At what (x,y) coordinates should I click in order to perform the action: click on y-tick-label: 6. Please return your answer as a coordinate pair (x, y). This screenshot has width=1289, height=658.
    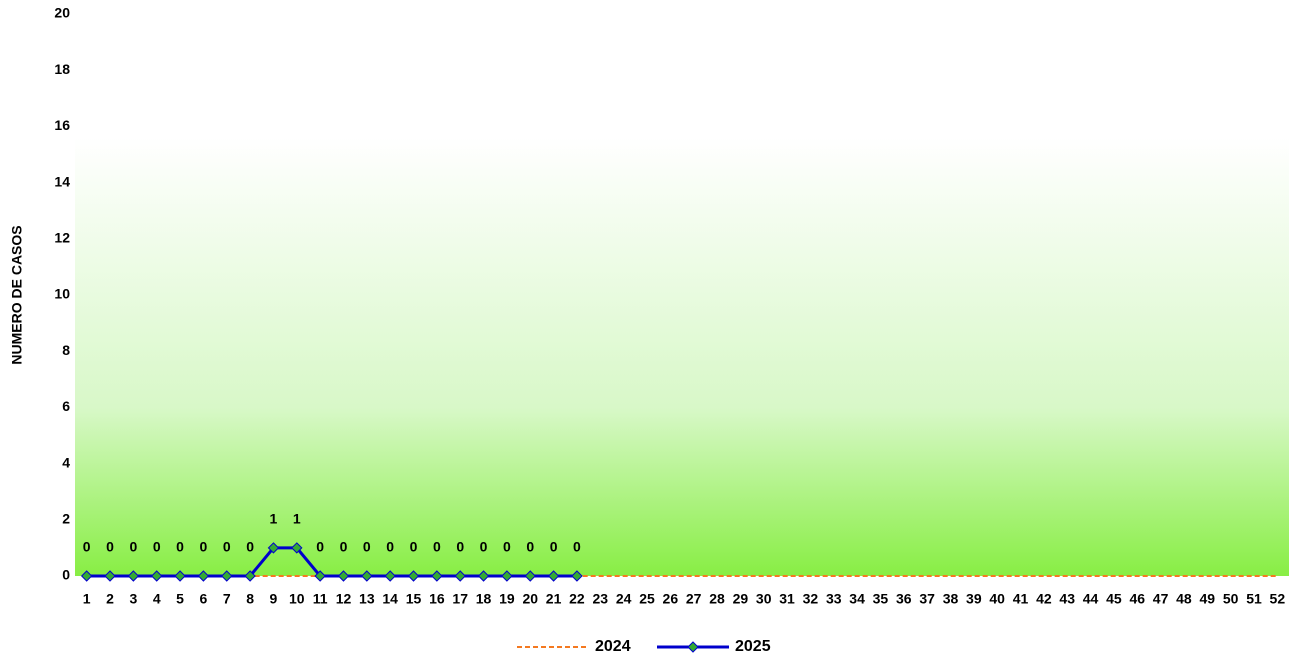
    Looking at the image, I should click on (66, 406).